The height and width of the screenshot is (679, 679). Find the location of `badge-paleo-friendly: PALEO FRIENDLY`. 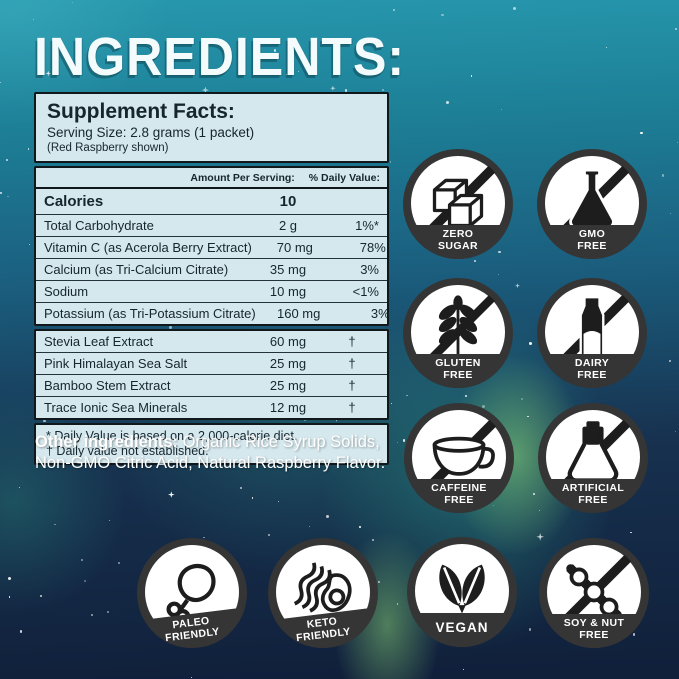

badge-paleo-friendly: PALEO FRIENDLY is located at coordinates (192, 593).